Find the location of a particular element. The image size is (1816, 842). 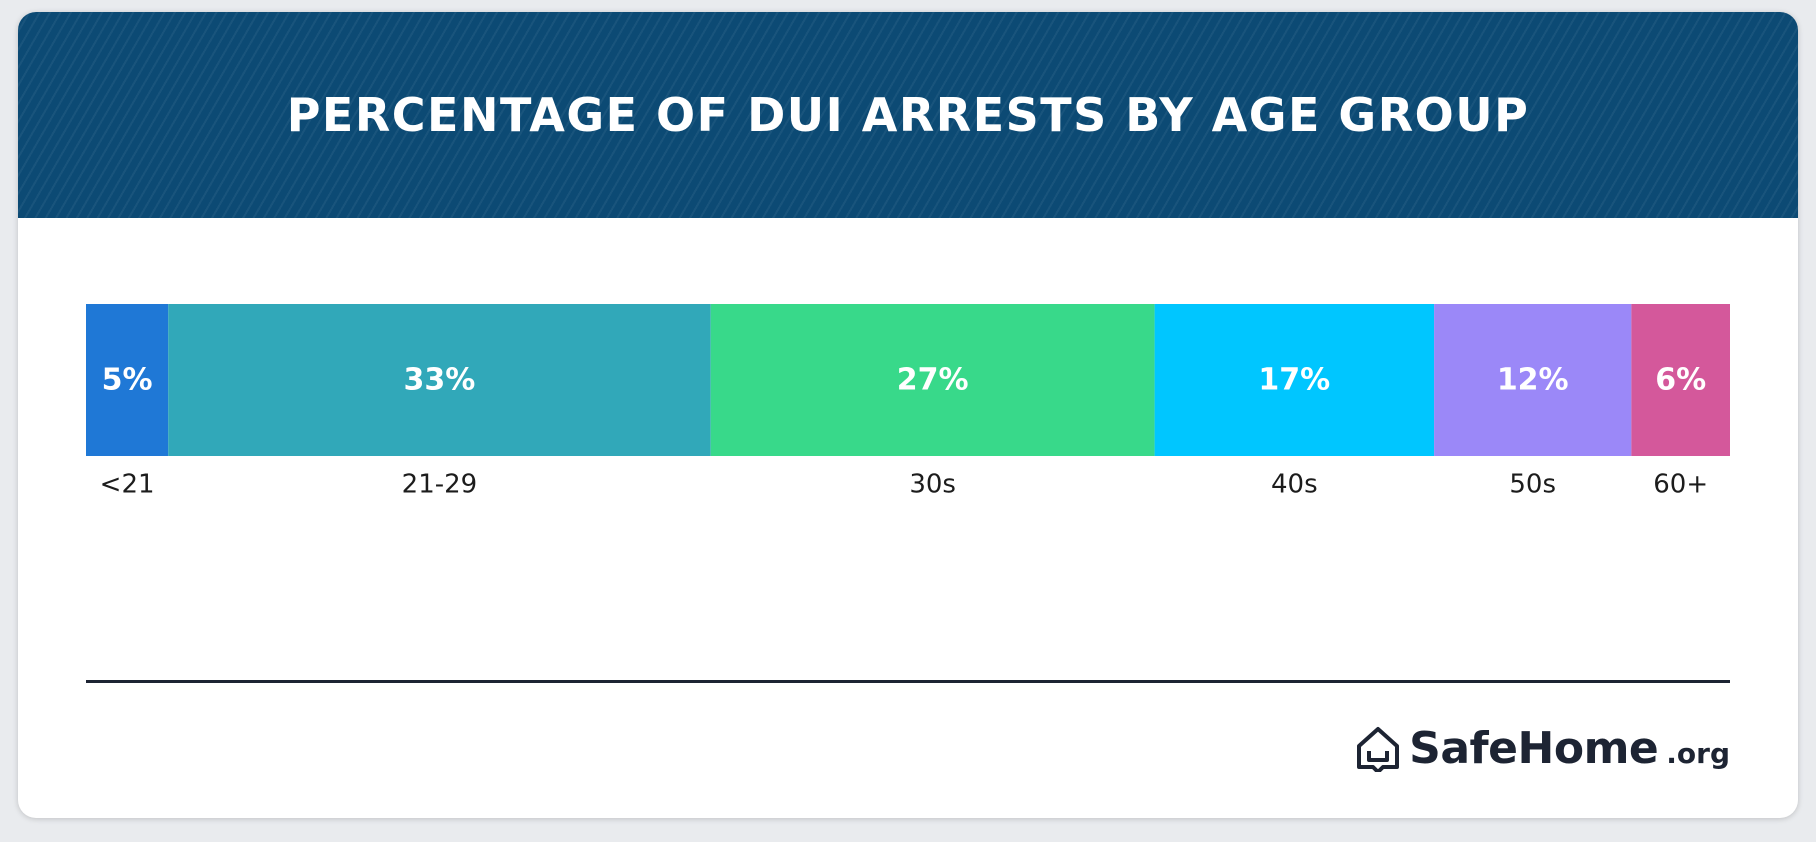

bar-segment-50s is located at coordinates (1533, 380).